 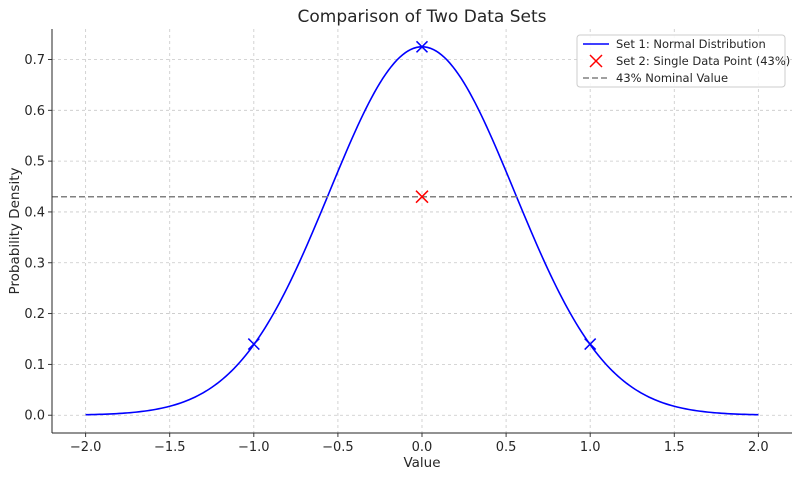 What do you see at coordinates (422, 447) in the screenshot?
I see `x-tick-label: 0.0` at bounding box center [422, 447].